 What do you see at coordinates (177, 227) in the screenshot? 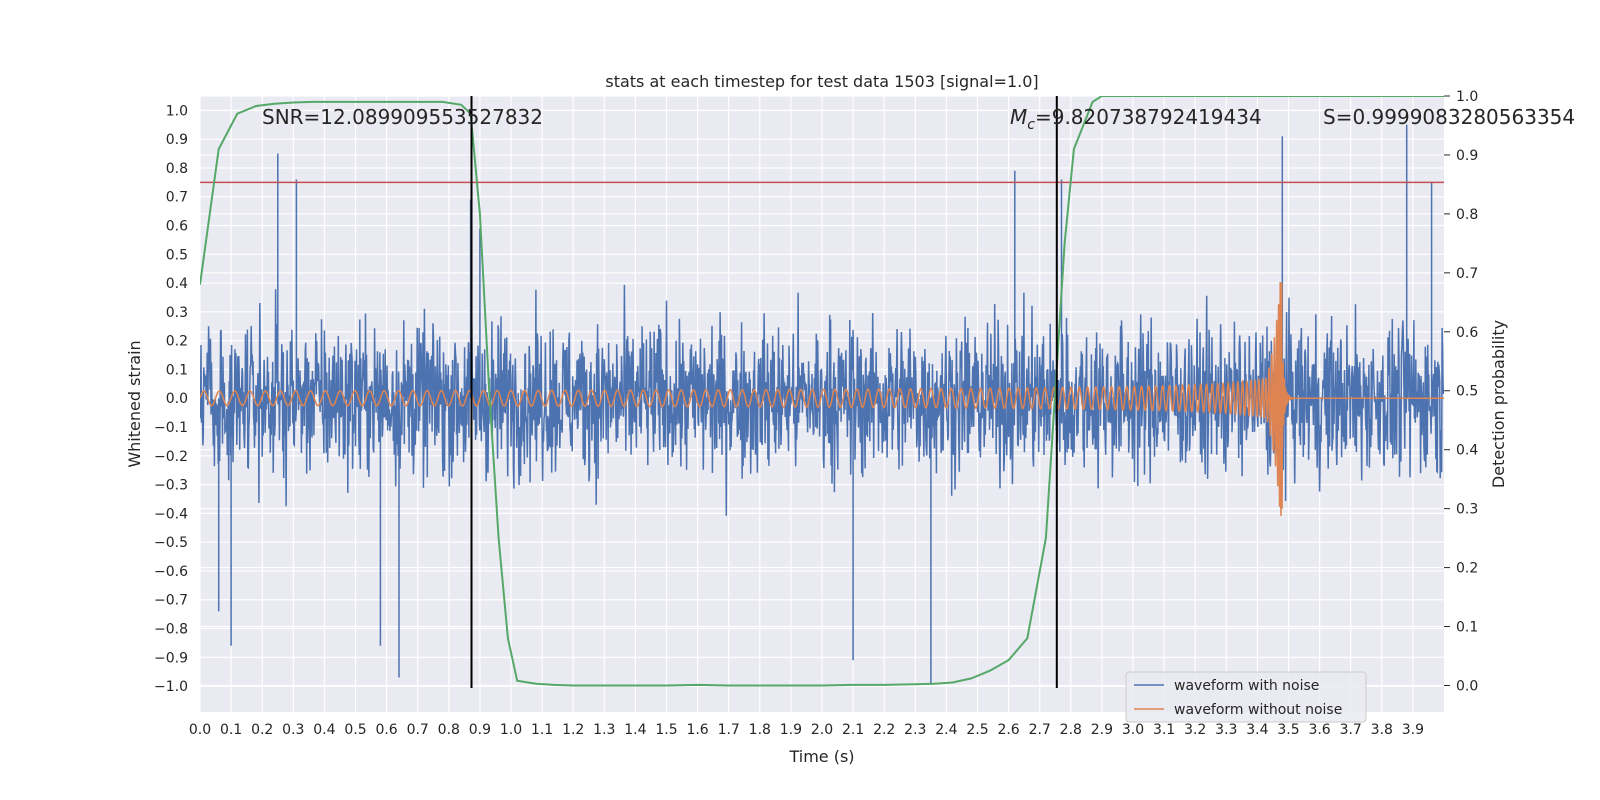
I see `y-tick-label: 0.6` at bounding box center [177, 227].